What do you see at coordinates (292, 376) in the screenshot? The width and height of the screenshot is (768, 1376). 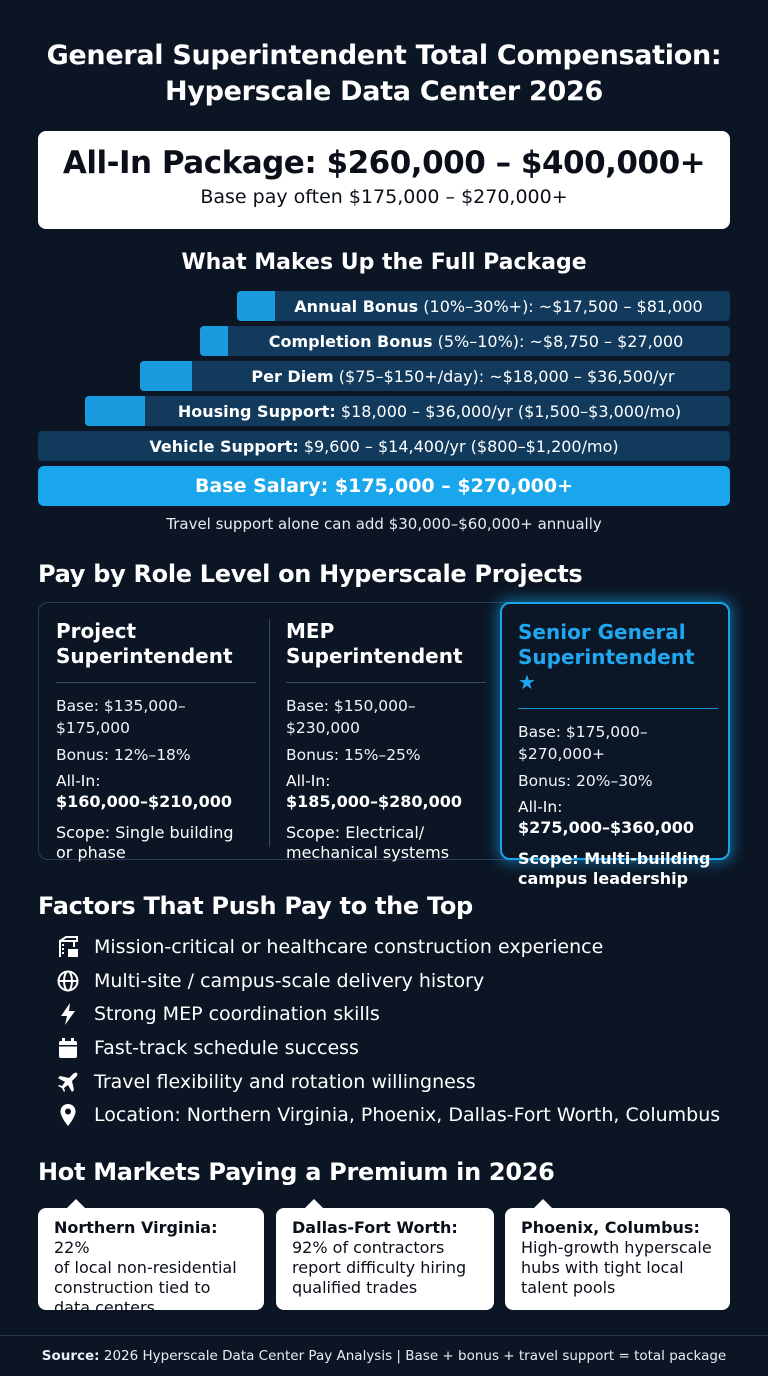 I see `bar-label: Per Diem` at bounding box center [292, 376].